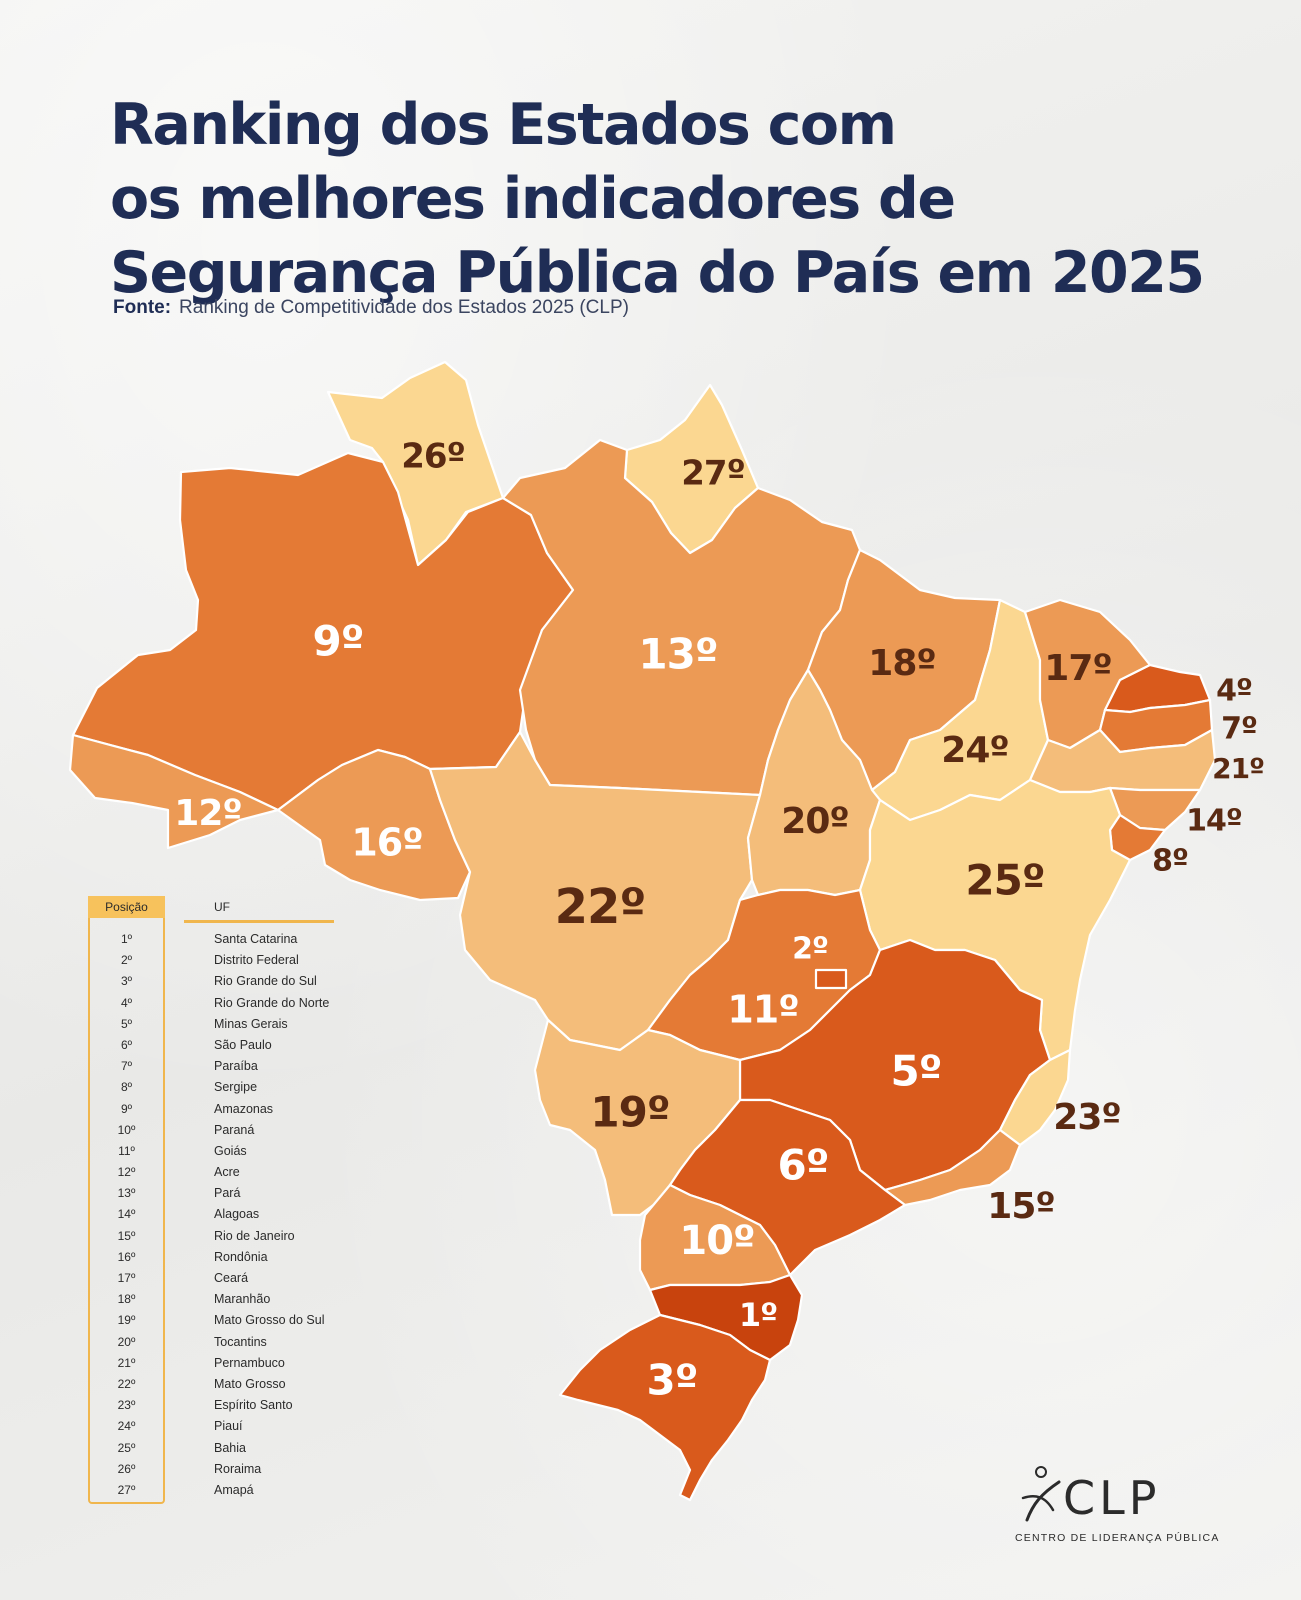 This screenshot has width=1301, height=1600. I want to click on legend-row: 21º Pernambuco, so click(218, 1363).